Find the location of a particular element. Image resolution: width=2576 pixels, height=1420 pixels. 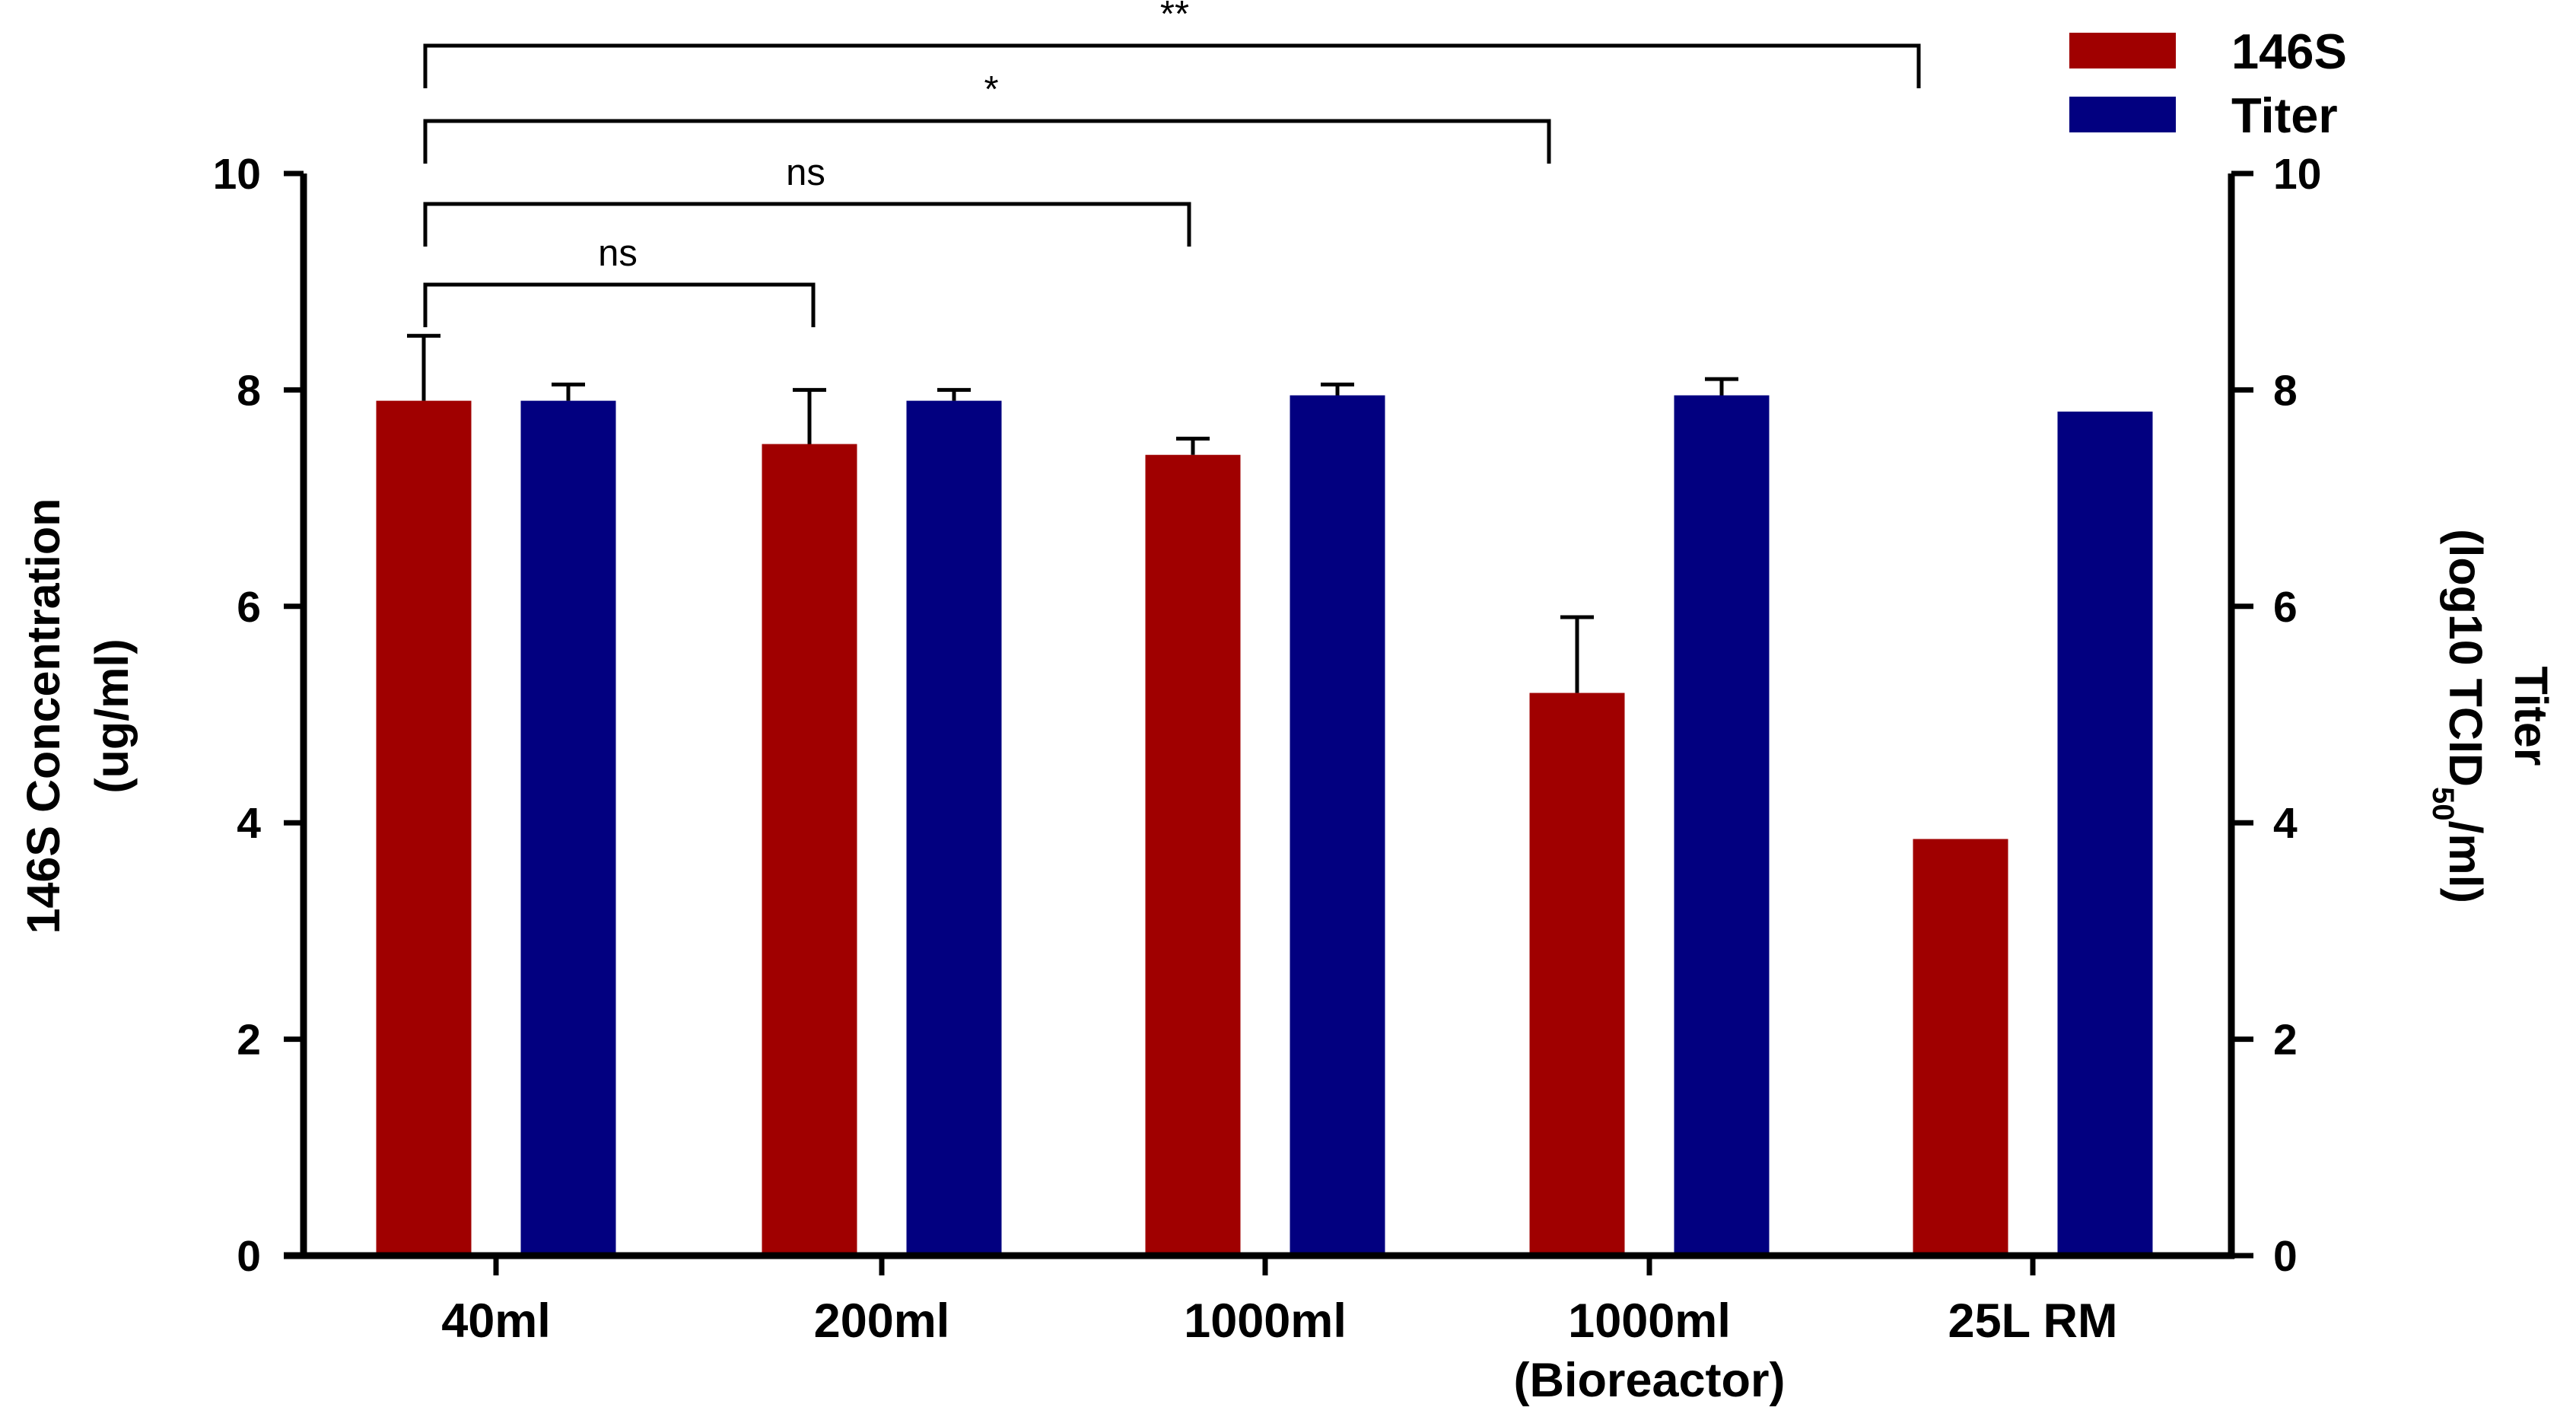

category-label-5: 25L RM is located at coordinates (2033, 1321).